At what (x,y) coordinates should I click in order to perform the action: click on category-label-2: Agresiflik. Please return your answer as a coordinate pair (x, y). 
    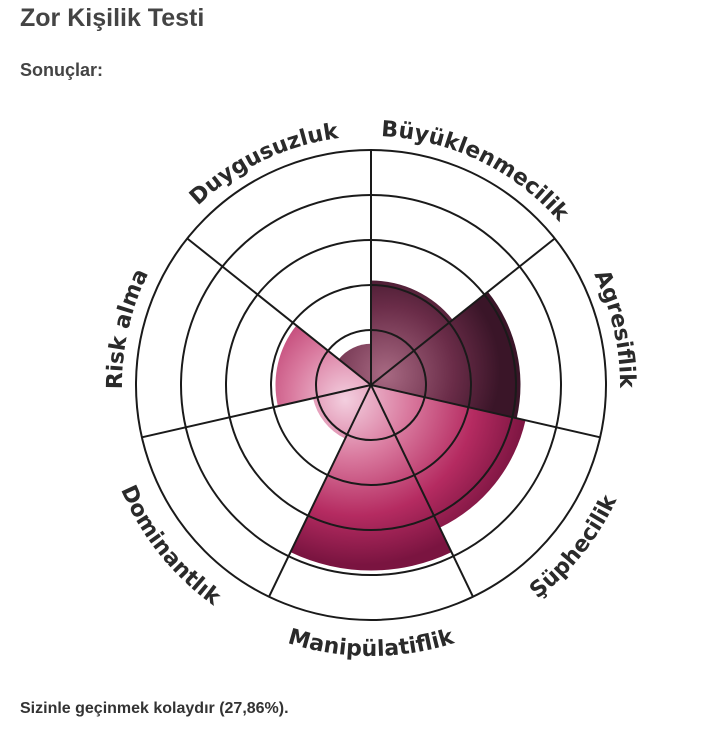
    Looking at the image, I should click on (614, 327).